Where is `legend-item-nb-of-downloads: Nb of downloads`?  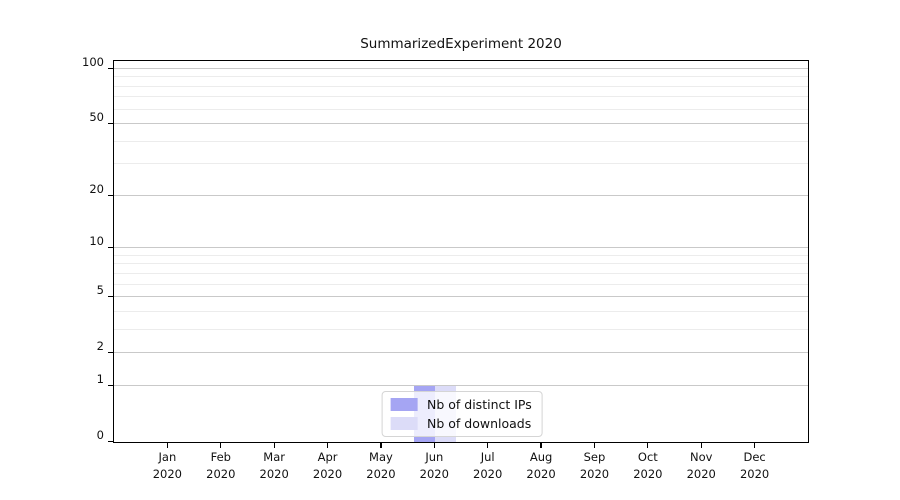
legend-item-nb-of-downloads: Nb of downloads is located at coordinates (461, 423).